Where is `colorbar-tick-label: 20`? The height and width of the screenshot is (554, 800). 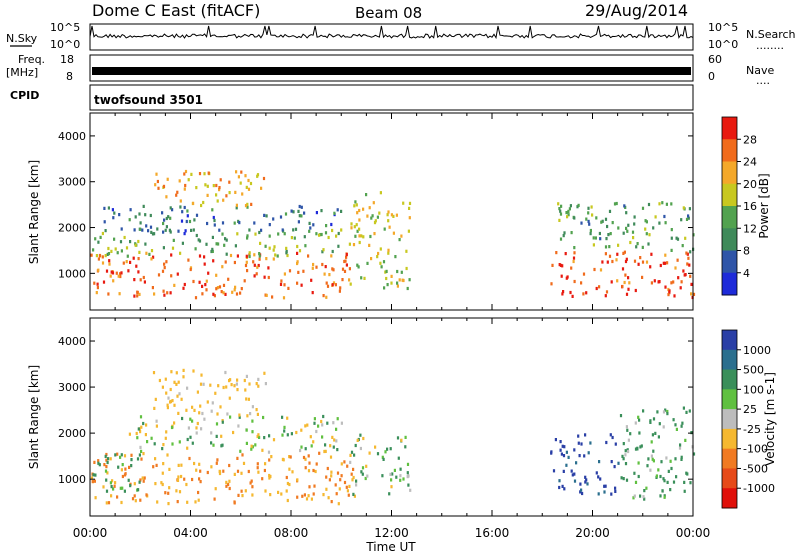
colorbar-tick-label: 20 is located at coordinates (750, 184).